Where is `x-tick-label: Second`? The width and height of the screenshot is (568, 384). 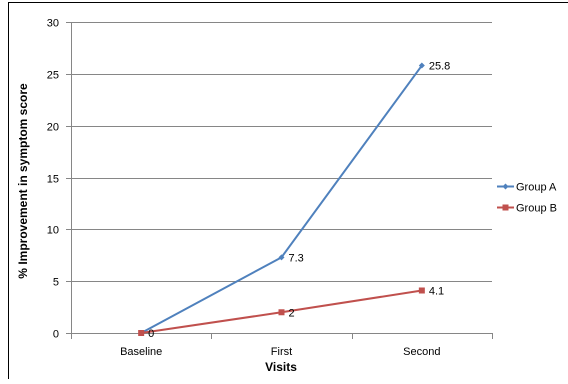 x-tick-label: Second is located at coordinates (421, 352).